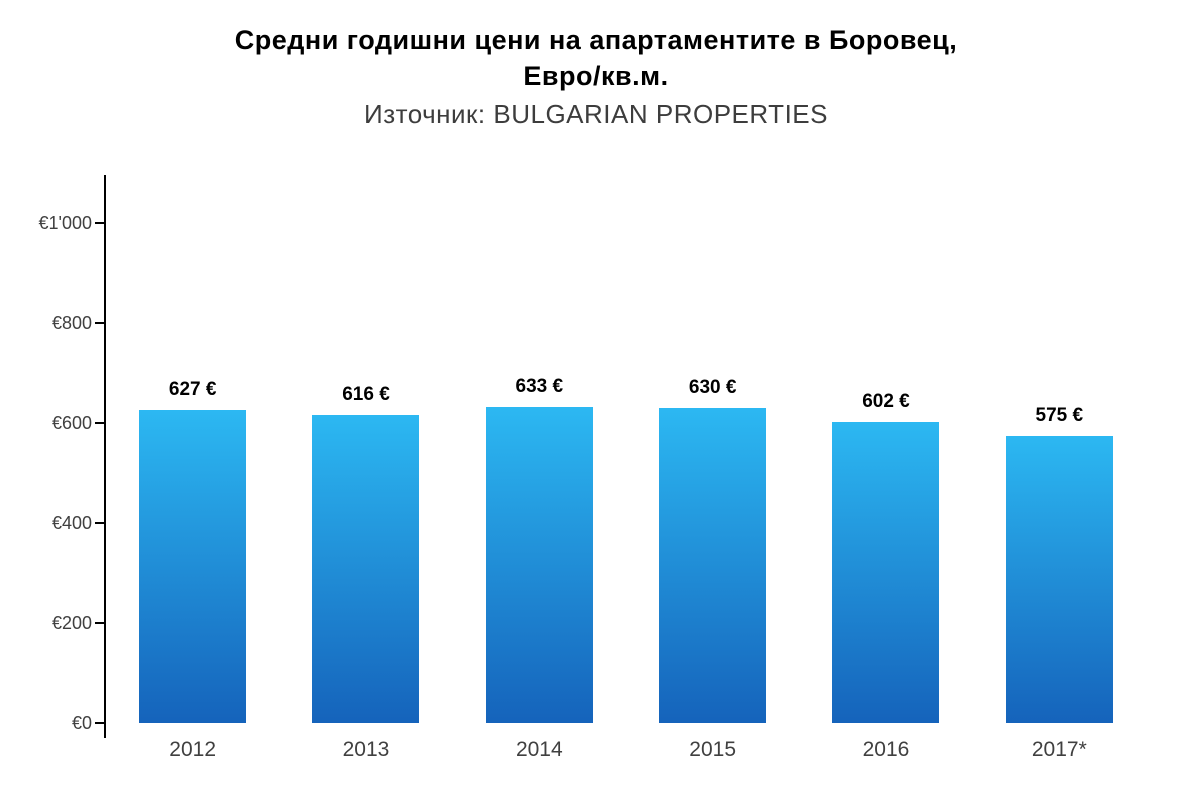 The width and height of the screenshot is (1192, 797). I want to click on y-axis-tick-label: €800, so click(71, 323).